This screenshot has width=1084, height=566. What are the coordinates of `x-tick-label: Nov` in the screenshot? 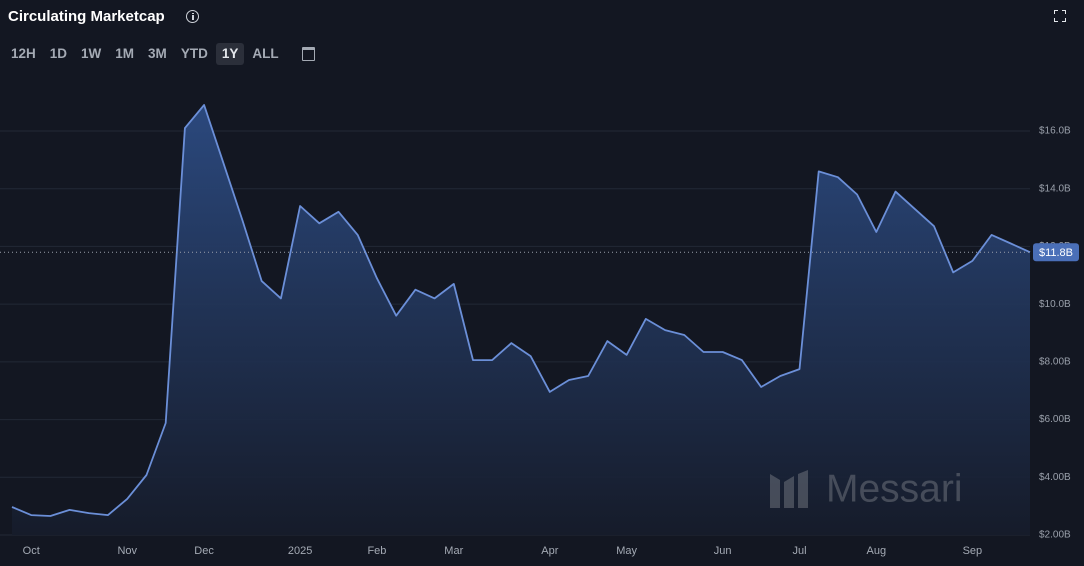 It's located at (127, 551).